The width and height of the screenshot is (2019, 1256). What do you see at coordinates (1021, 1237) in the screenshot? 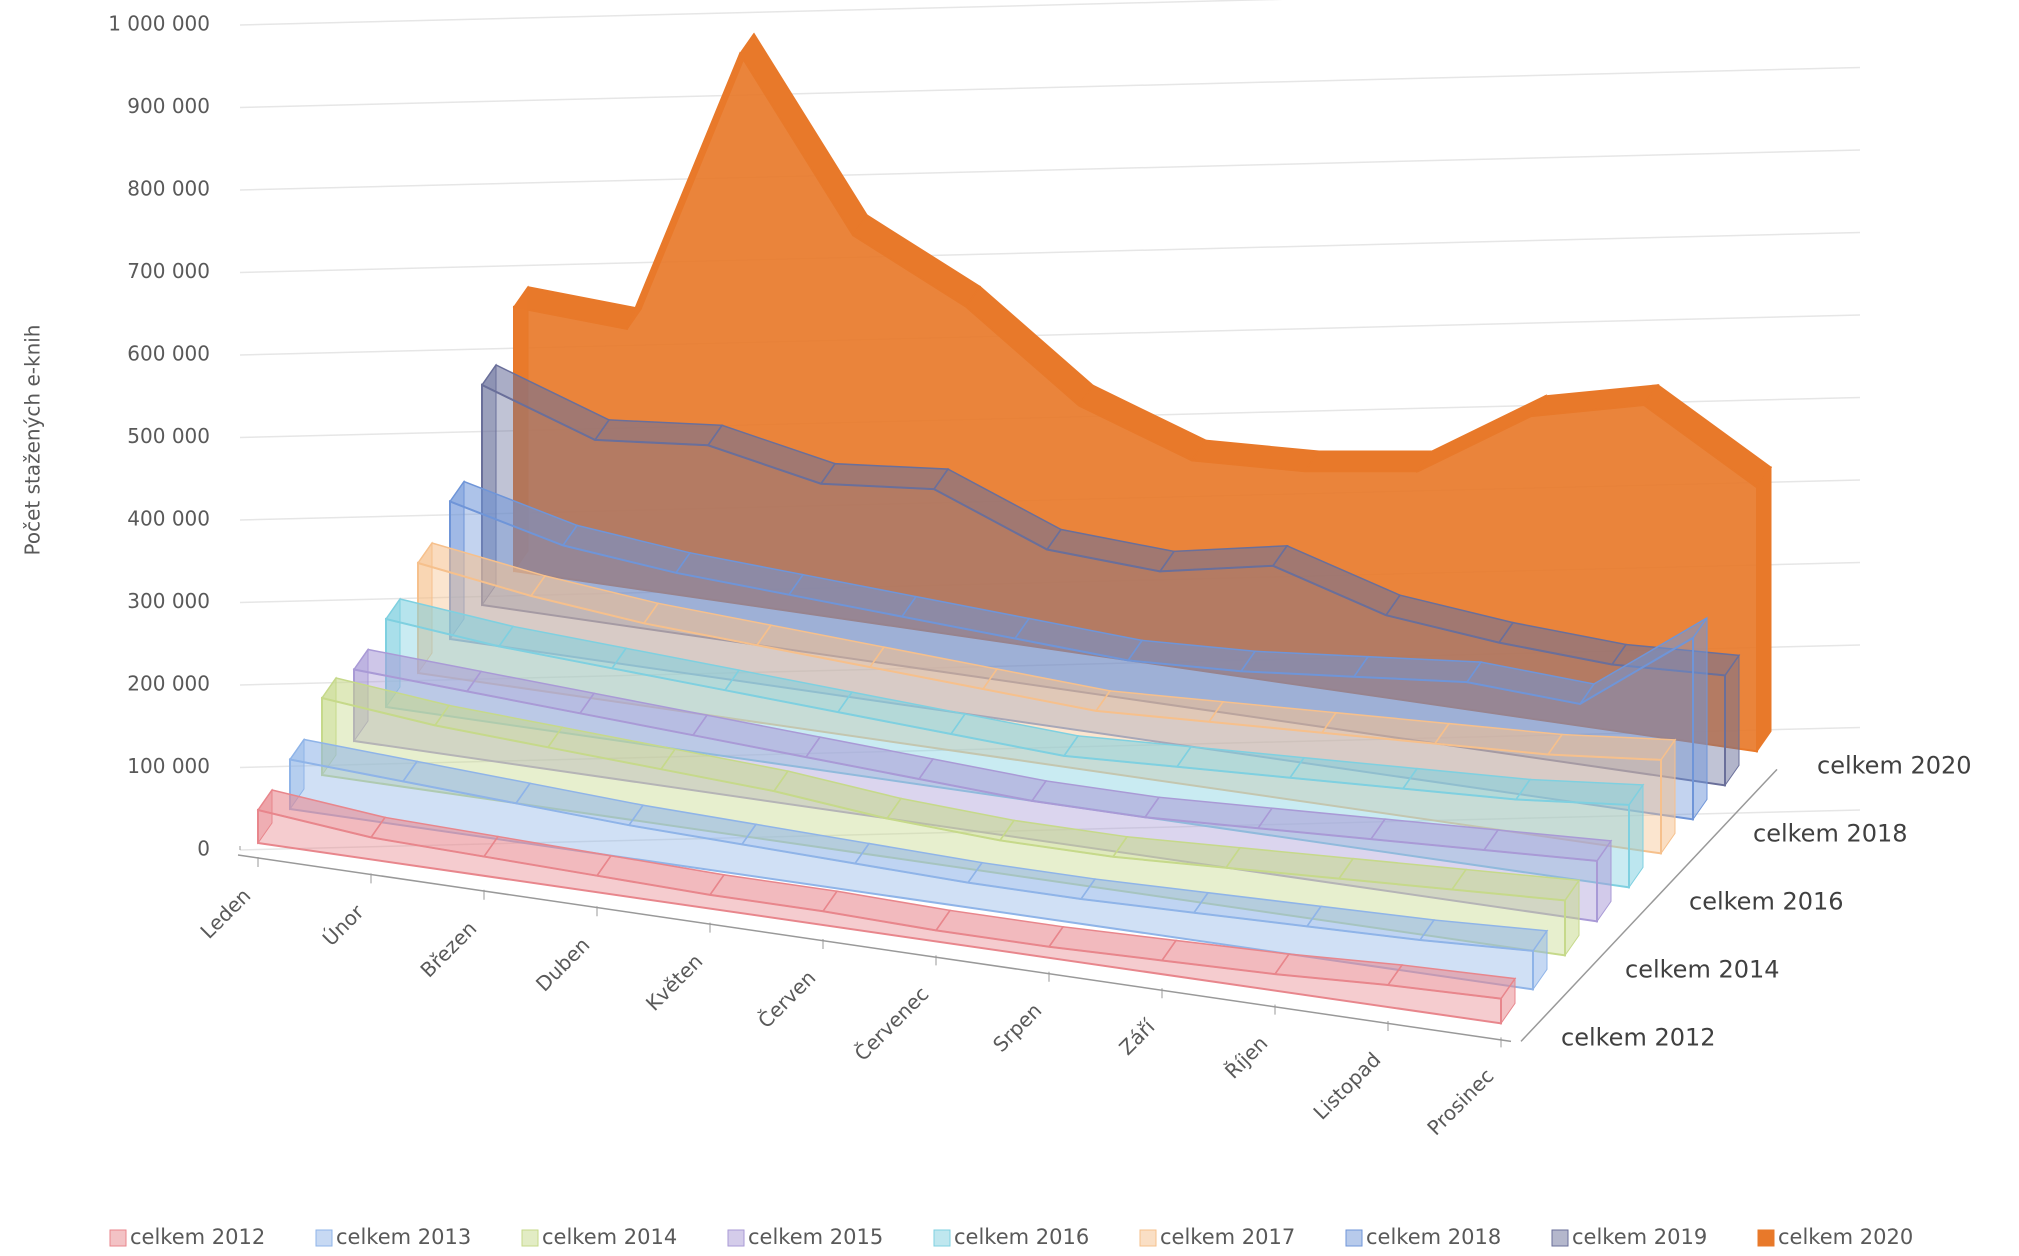
I see `legend-label: celkem 2016` at bounding box center [1021, 1237].